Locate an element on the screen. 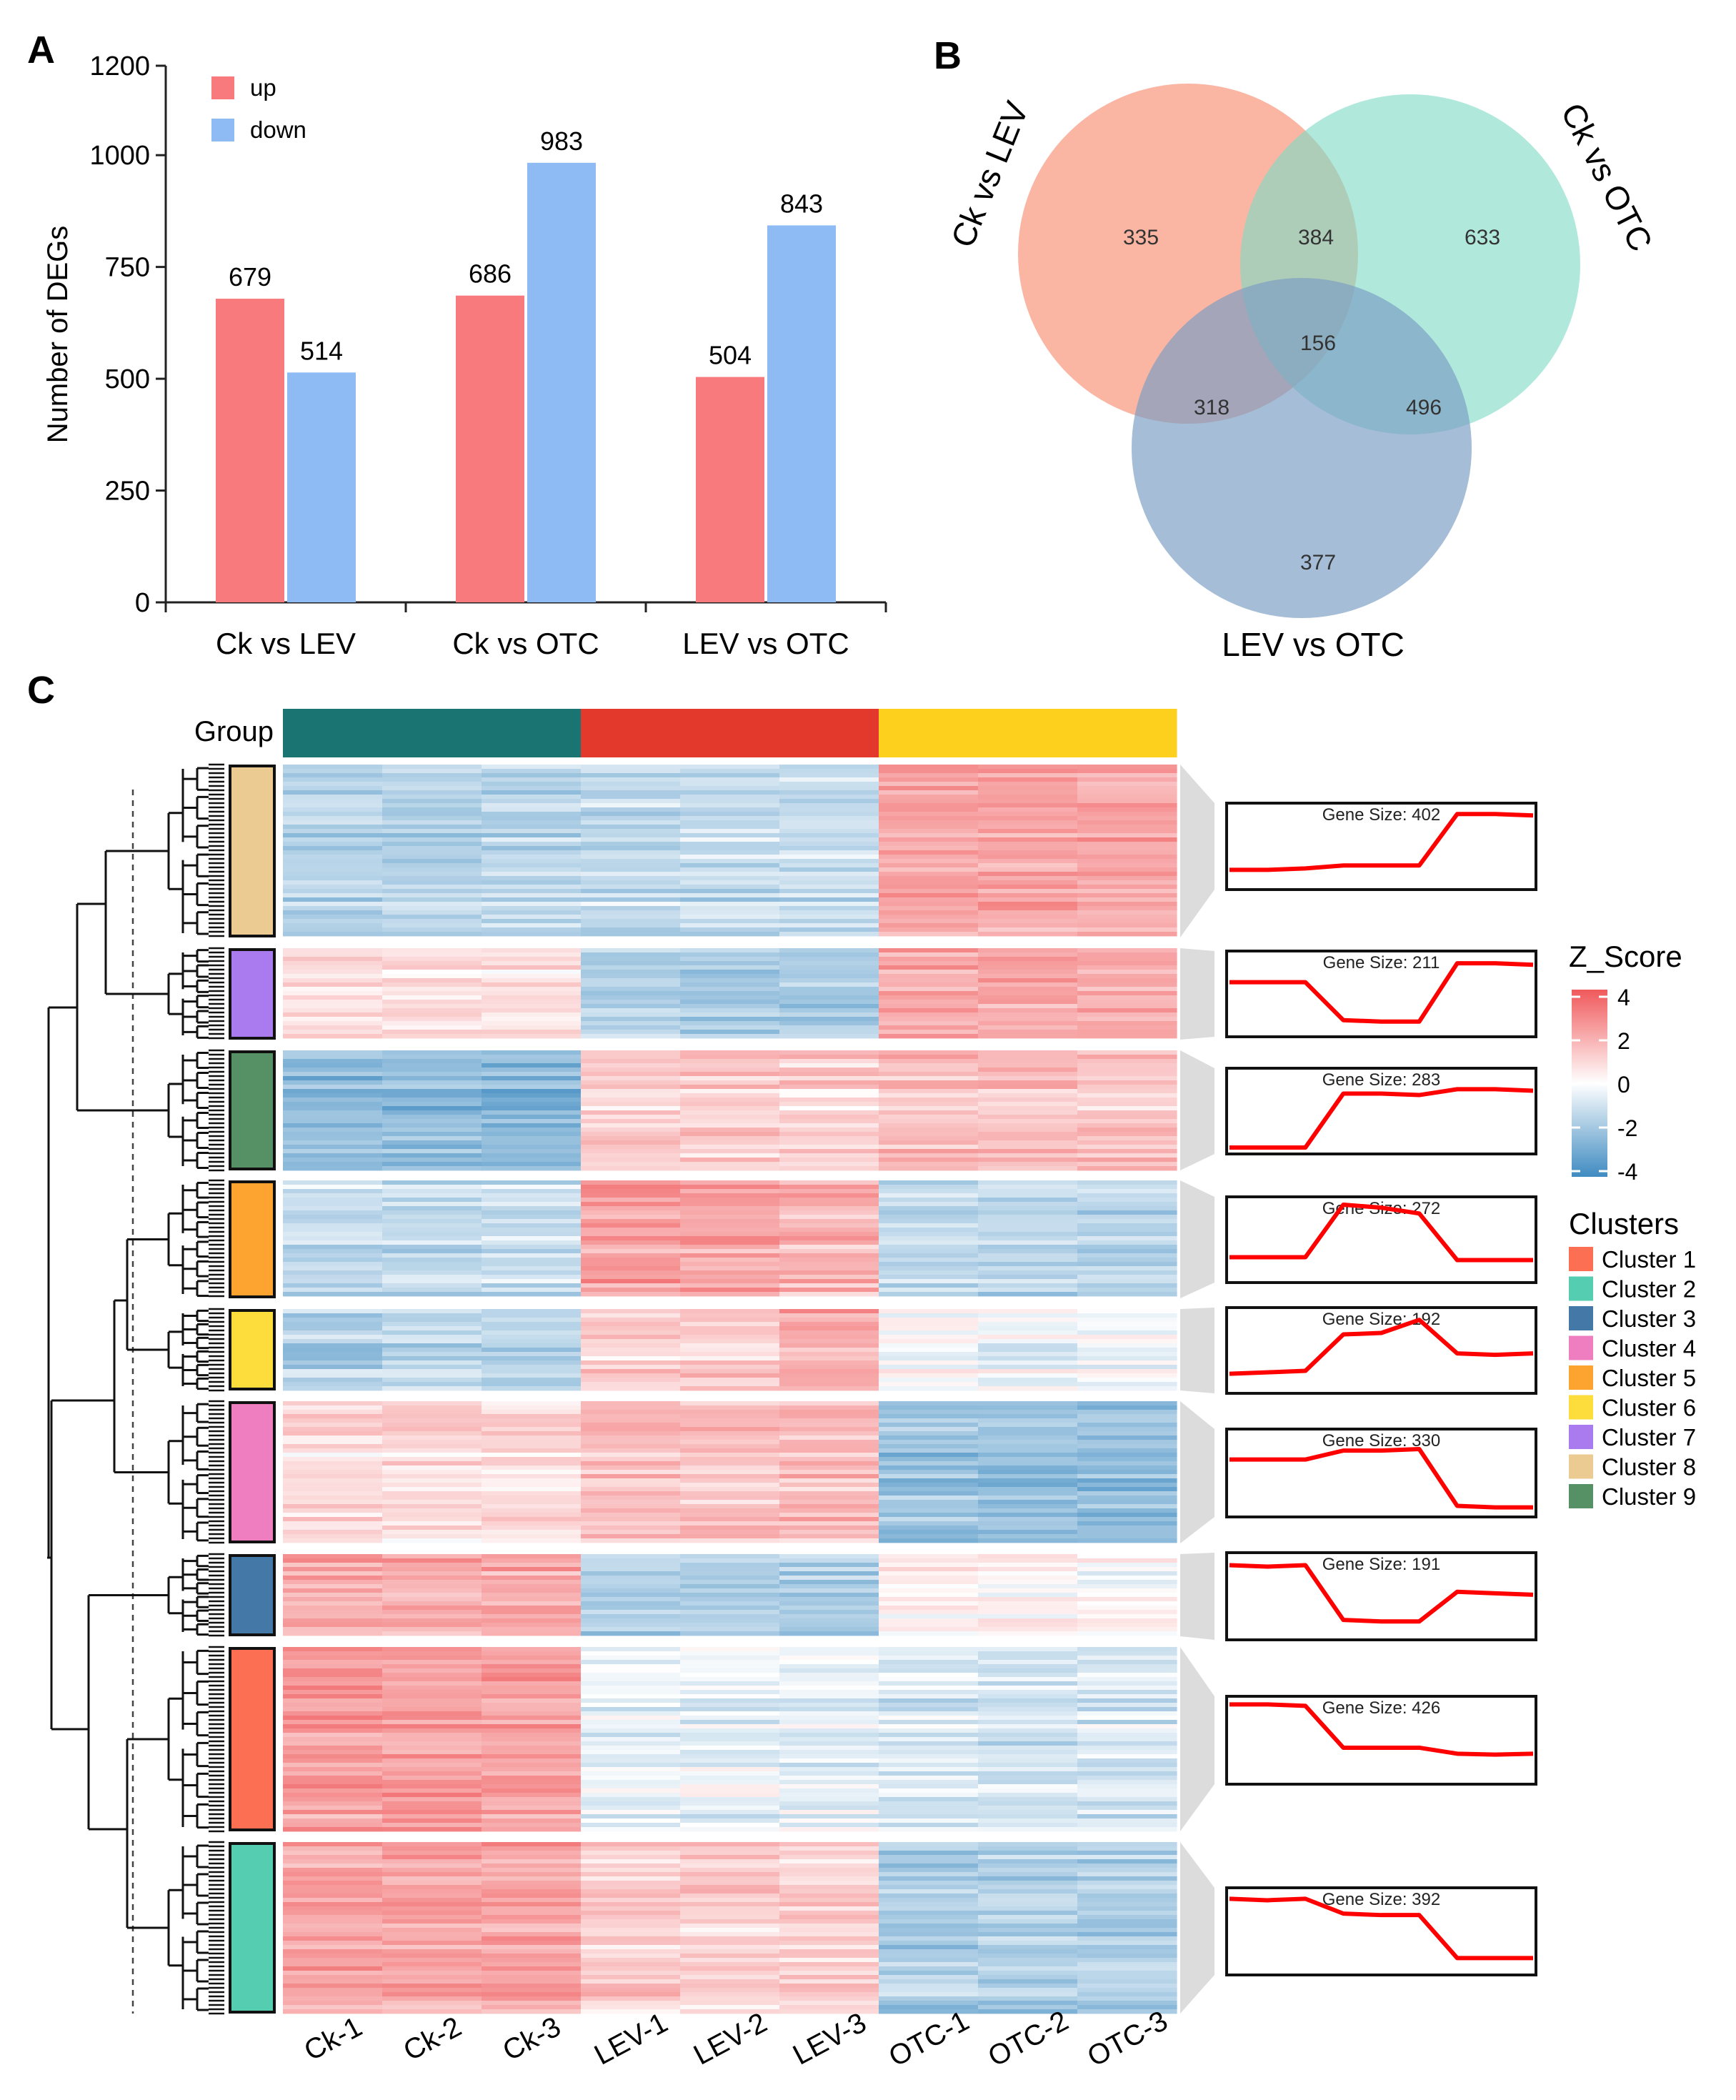 The width and height of the screenshot is (1736, 2100). cluster-connector is located at coordinates (1197, 1472).